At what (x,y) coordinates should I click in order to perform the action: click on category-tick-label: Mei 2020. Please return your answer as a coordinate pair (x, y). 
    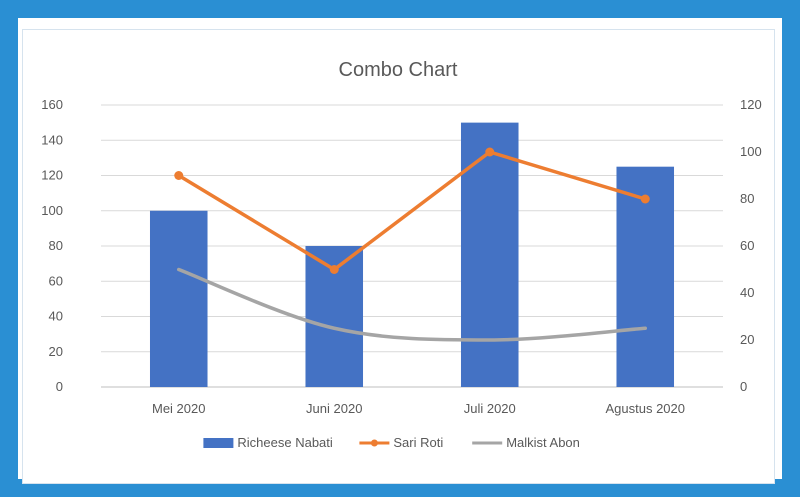
    Looking at the image, I should click on (178, 408).